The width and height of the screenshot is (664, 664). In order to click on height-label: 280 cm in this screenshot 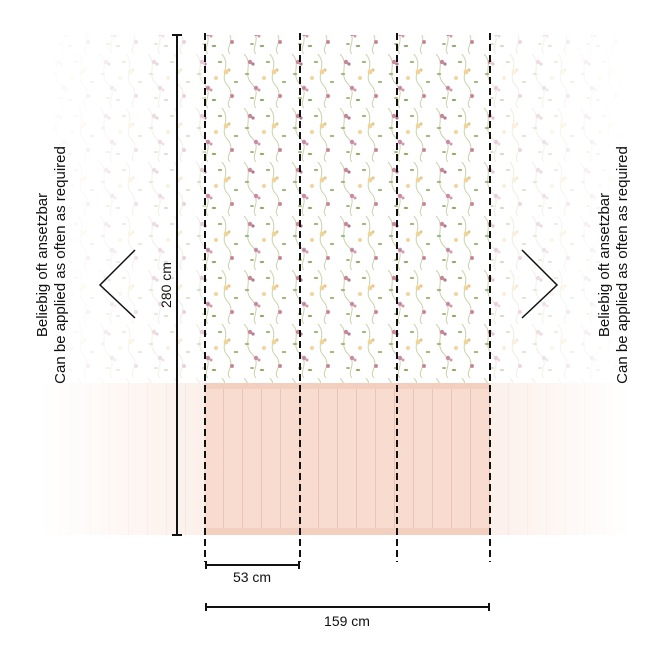, I will do `click(166, 285)`.